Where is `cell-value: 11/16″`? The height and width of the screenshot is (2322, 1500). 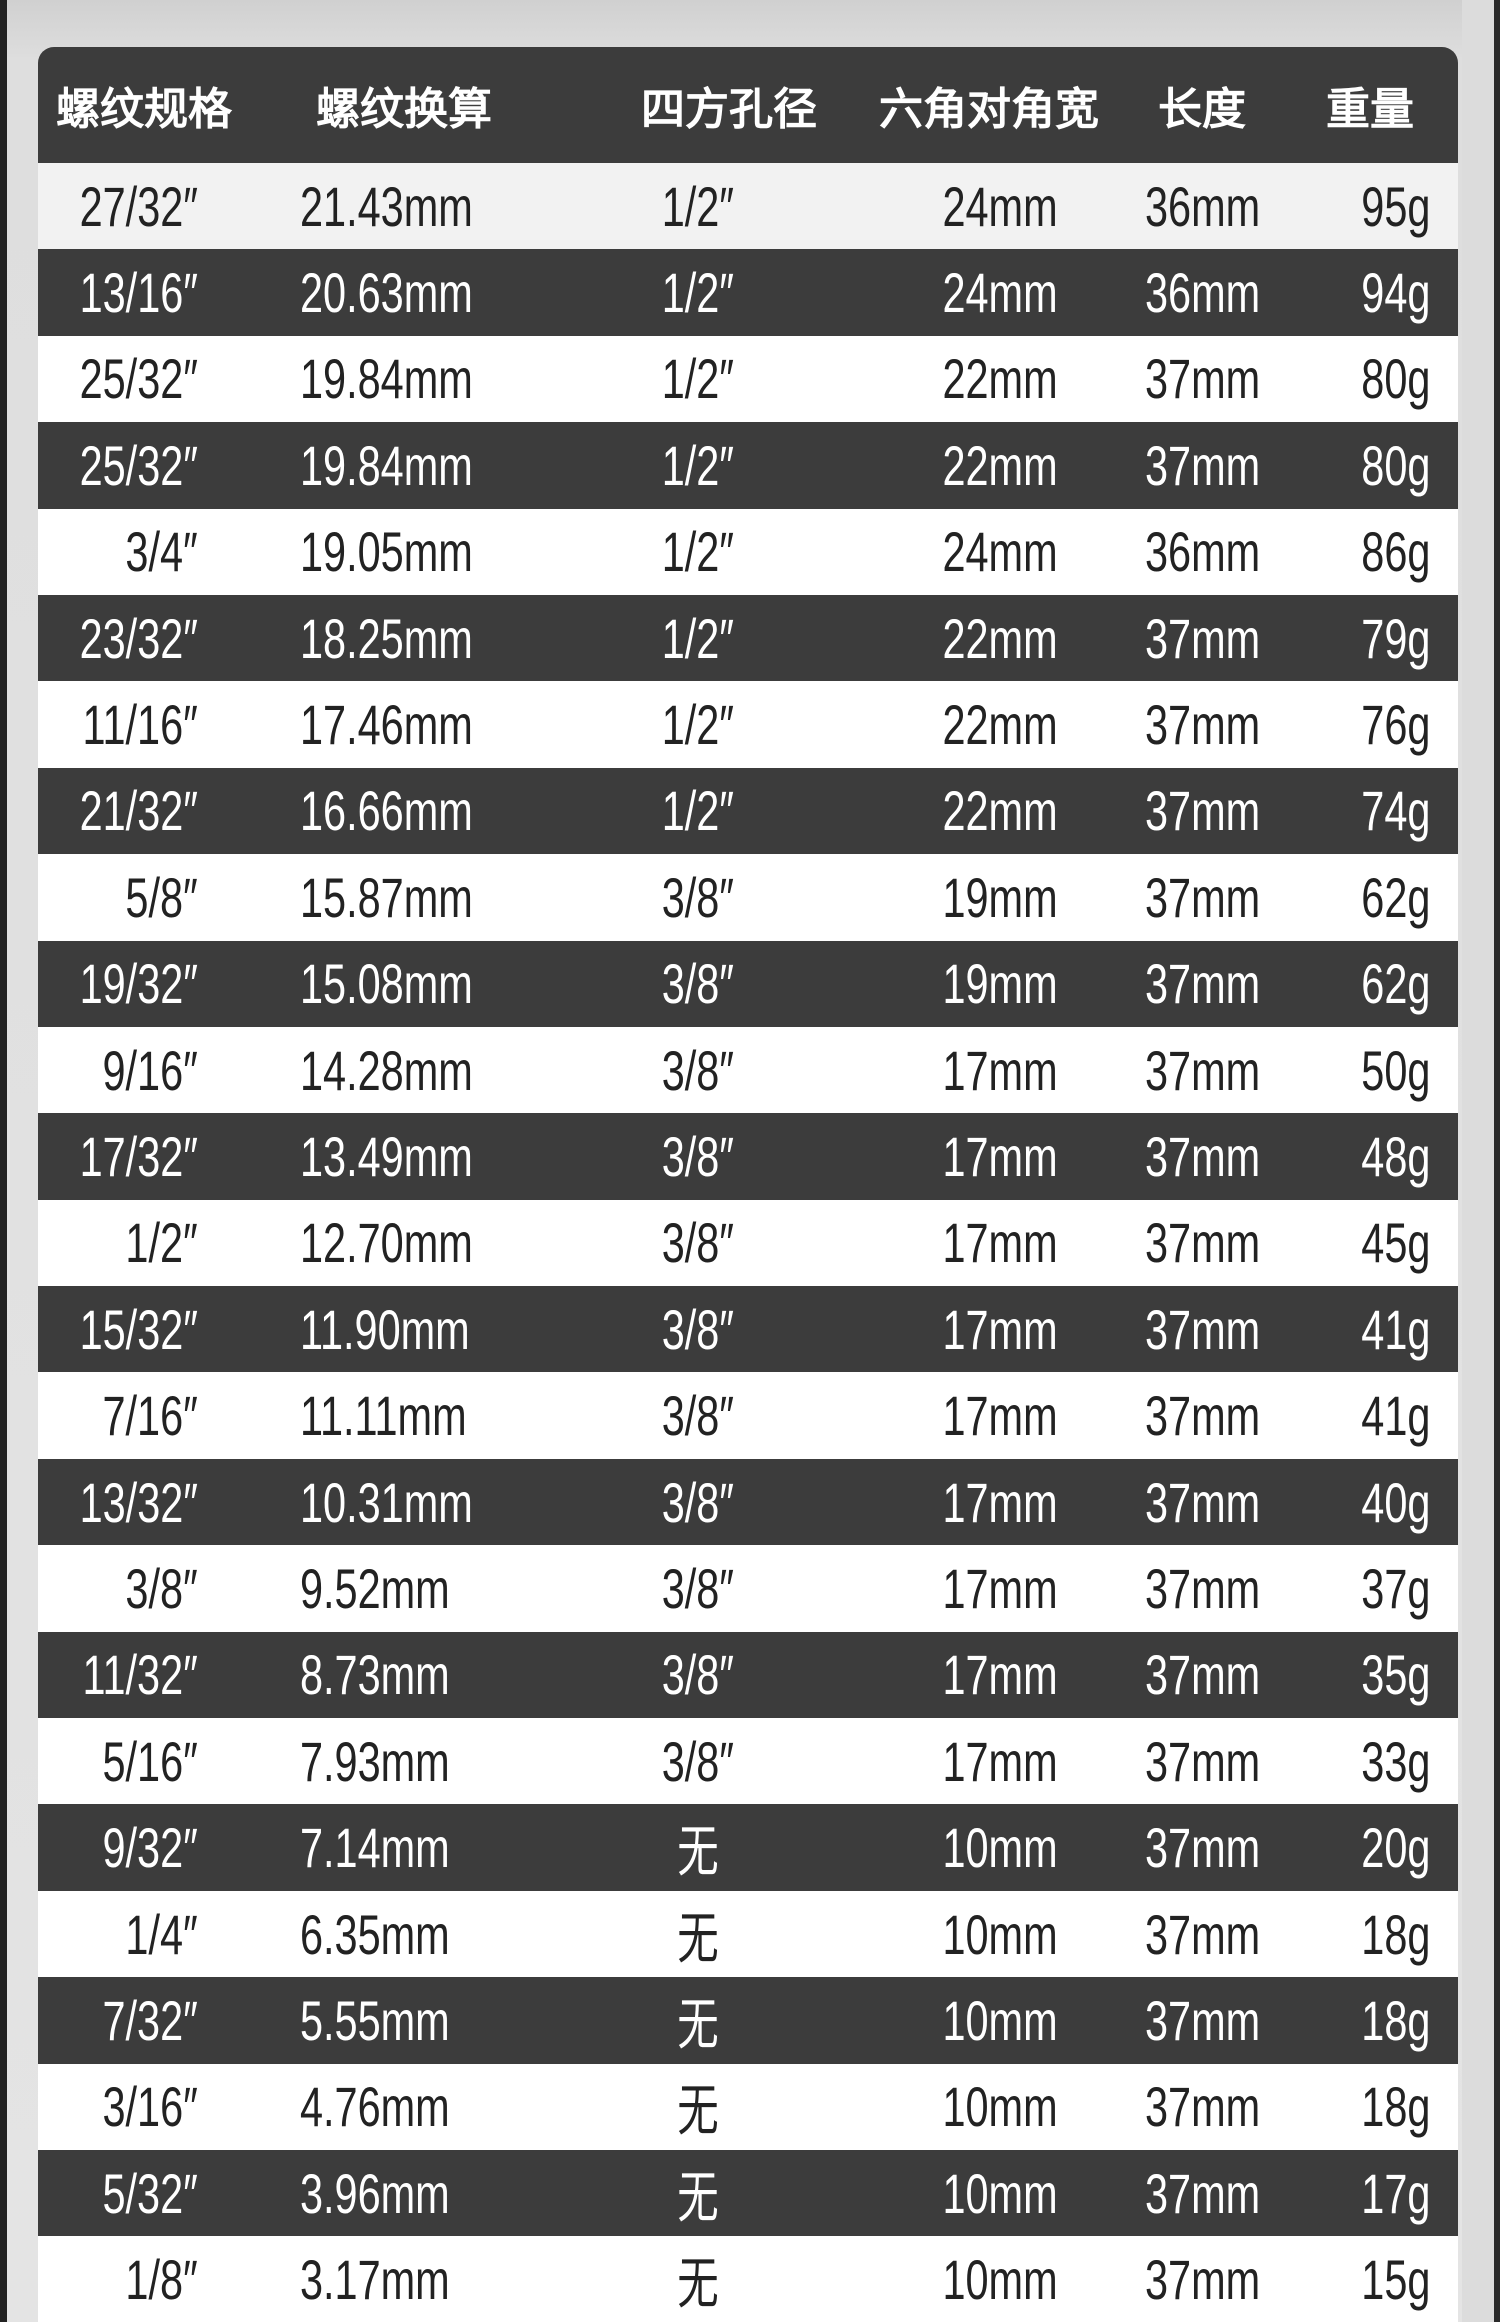
cell-value: 11/16″ is located at coordinates (140, 725).